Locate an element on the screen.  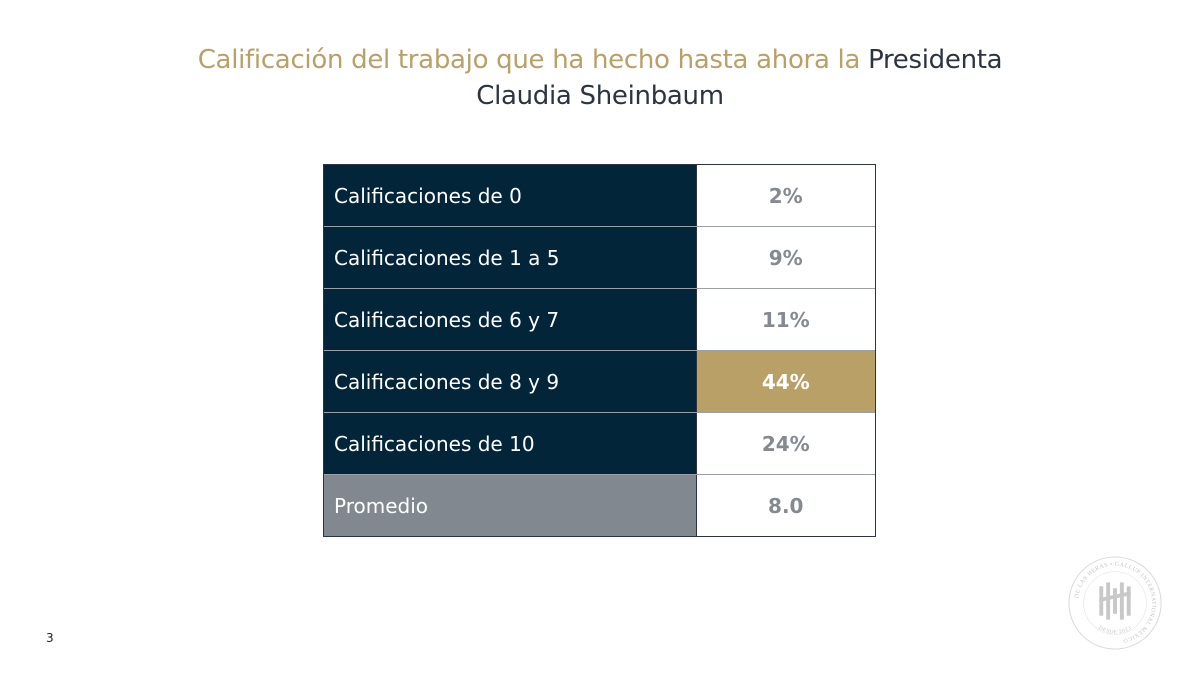
title-name-text: Claudia Sheinbaum is located at coordinates (600, 96).